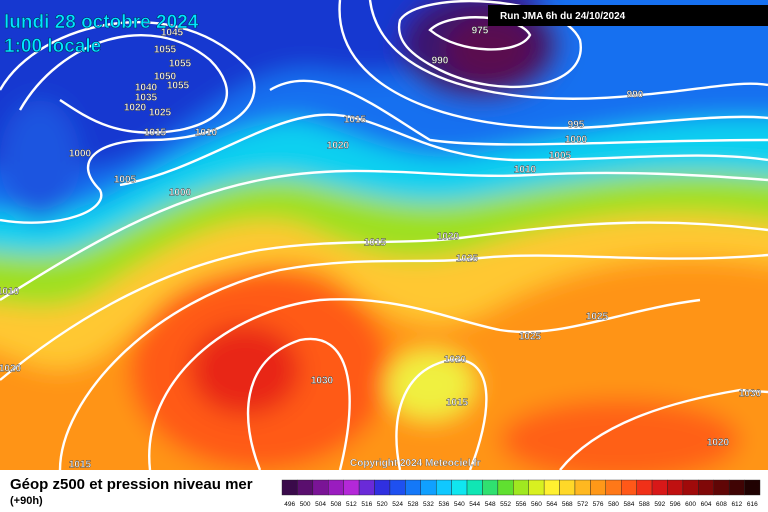  Describe the element at coordinates (598, 504) in the screenshot. I see `scale-label: 576` at that location.